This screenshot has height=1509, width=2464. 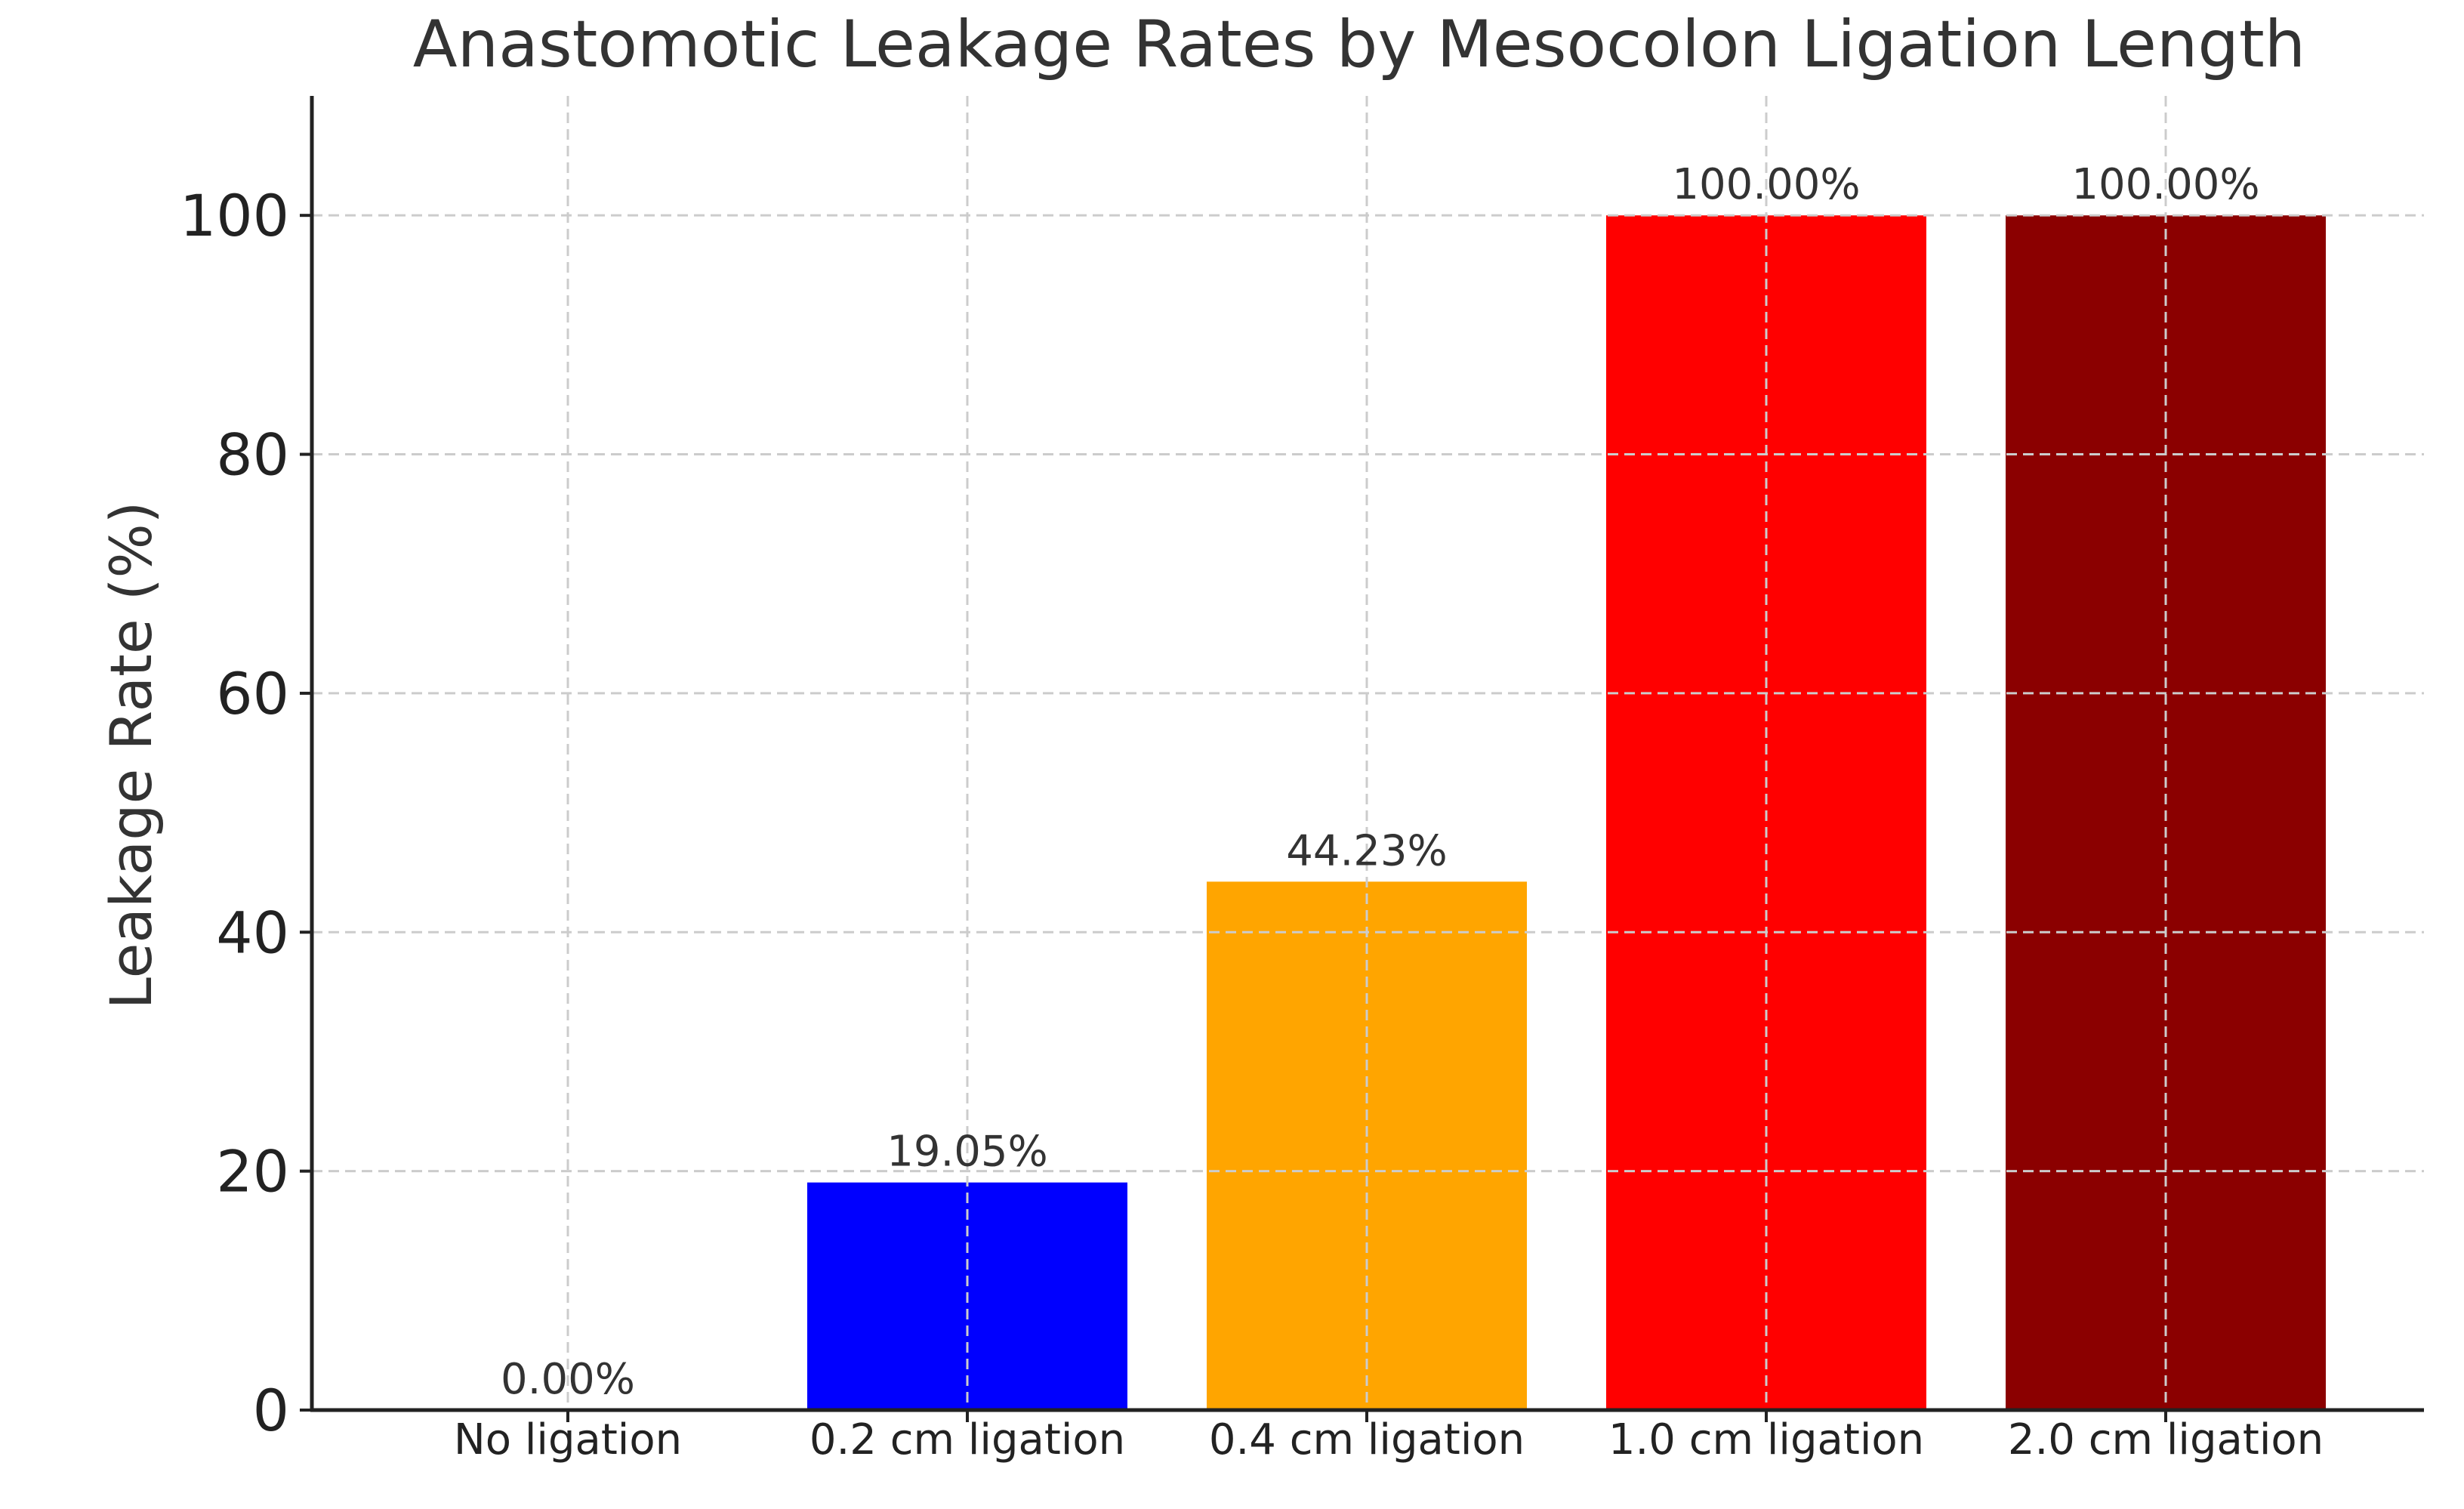 I want to click on data-label-1: 19.05%, so click(x=967, y=1152).